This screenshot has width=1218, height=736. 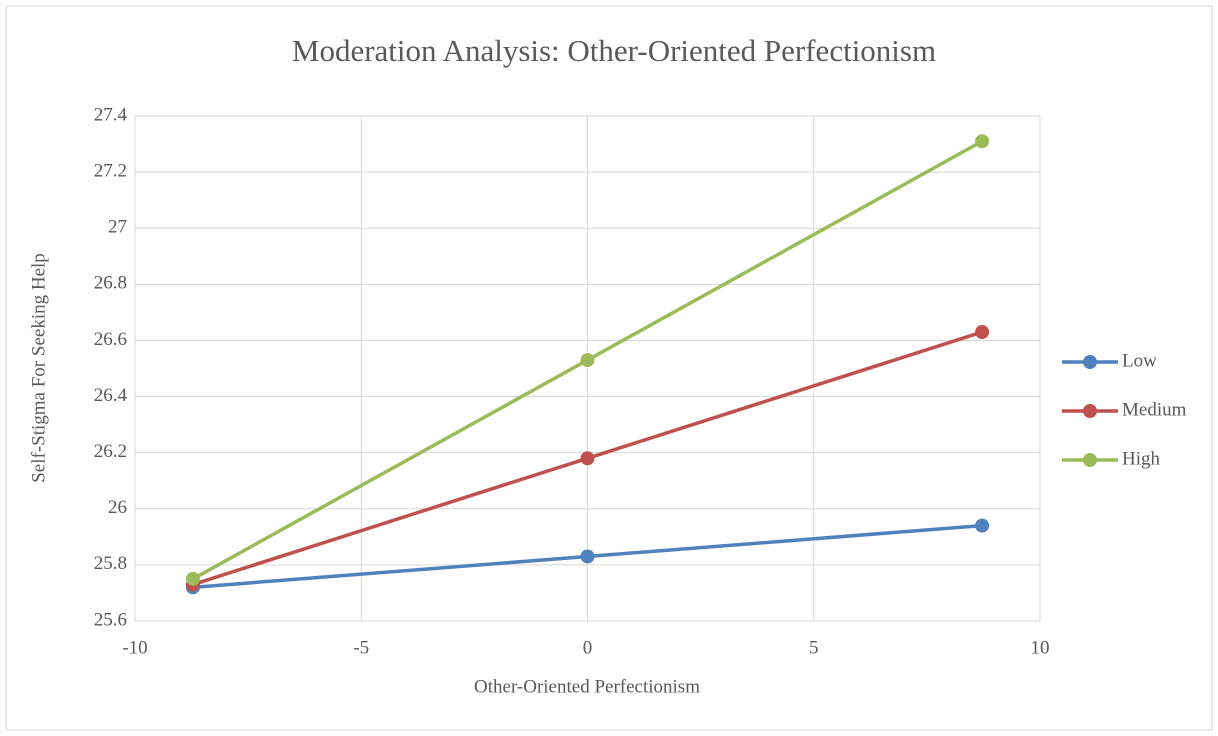 I want to click on x-axis-label: Other-Oriented Perfectionism, so click(x=587, y=686).